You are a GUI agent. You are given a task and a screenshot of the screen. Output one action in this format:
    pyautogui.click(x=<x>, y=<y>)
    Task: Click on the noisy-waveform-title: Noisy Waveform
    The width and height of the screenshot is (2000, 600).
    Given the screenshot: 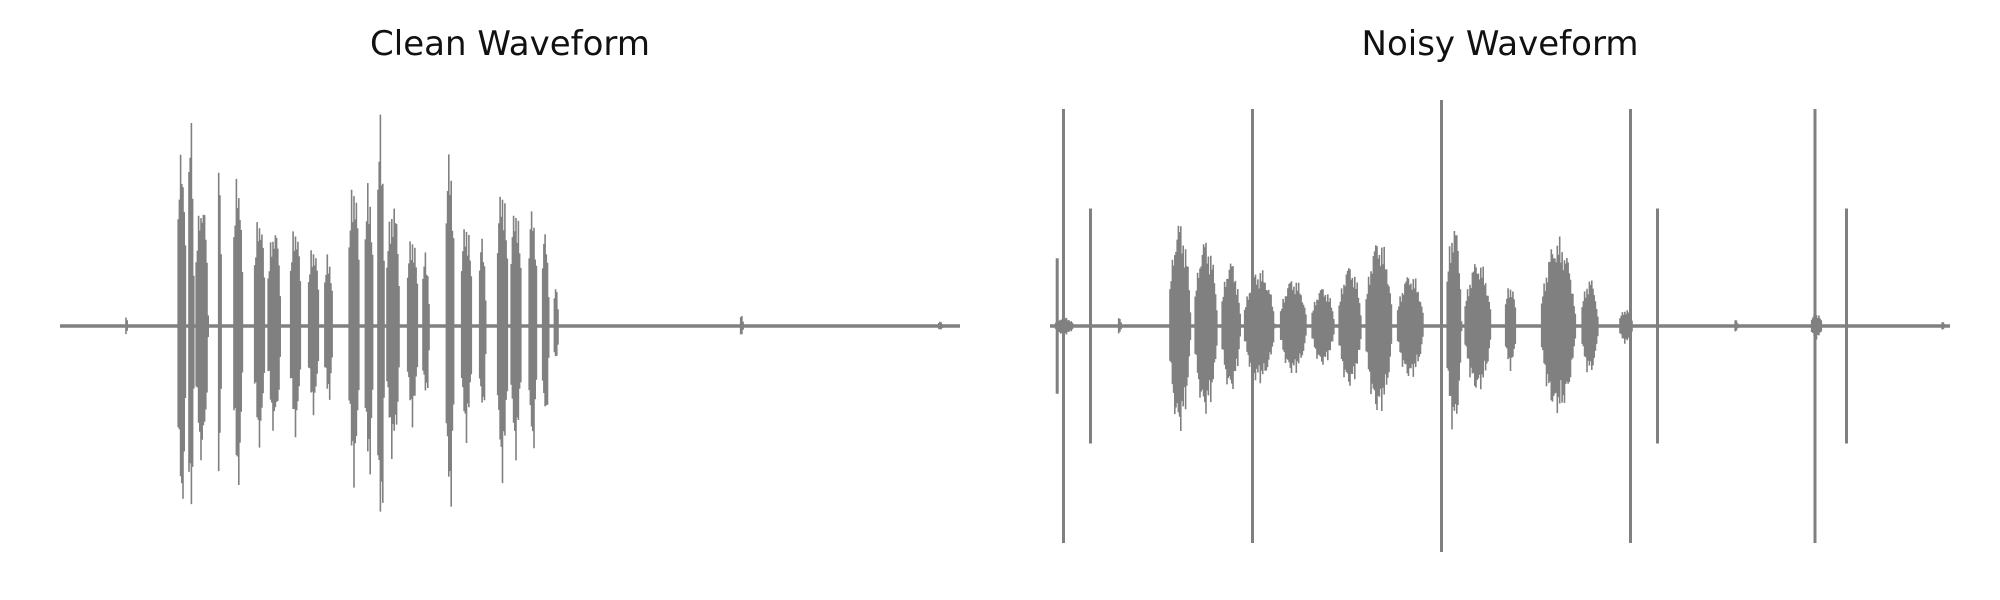 What is the action you would take?
    pyautogui.click(x=1500, y=44)
    